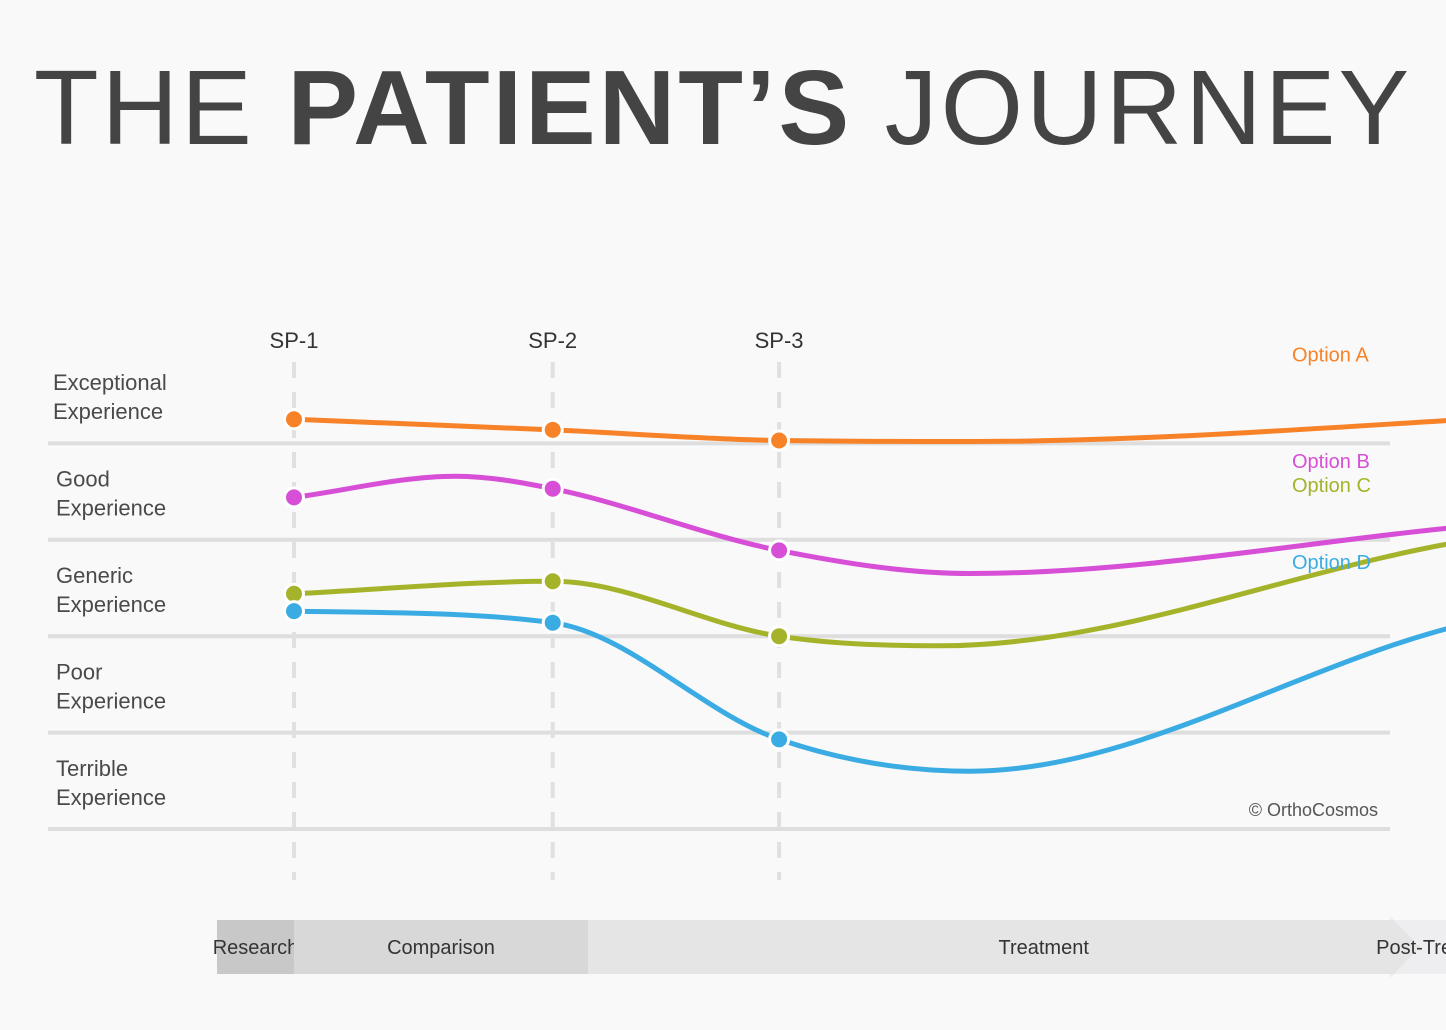 This screenshot has height=1030, width=1446. I want to click on phase-label-comparison: Comparison, so click(441, 948).